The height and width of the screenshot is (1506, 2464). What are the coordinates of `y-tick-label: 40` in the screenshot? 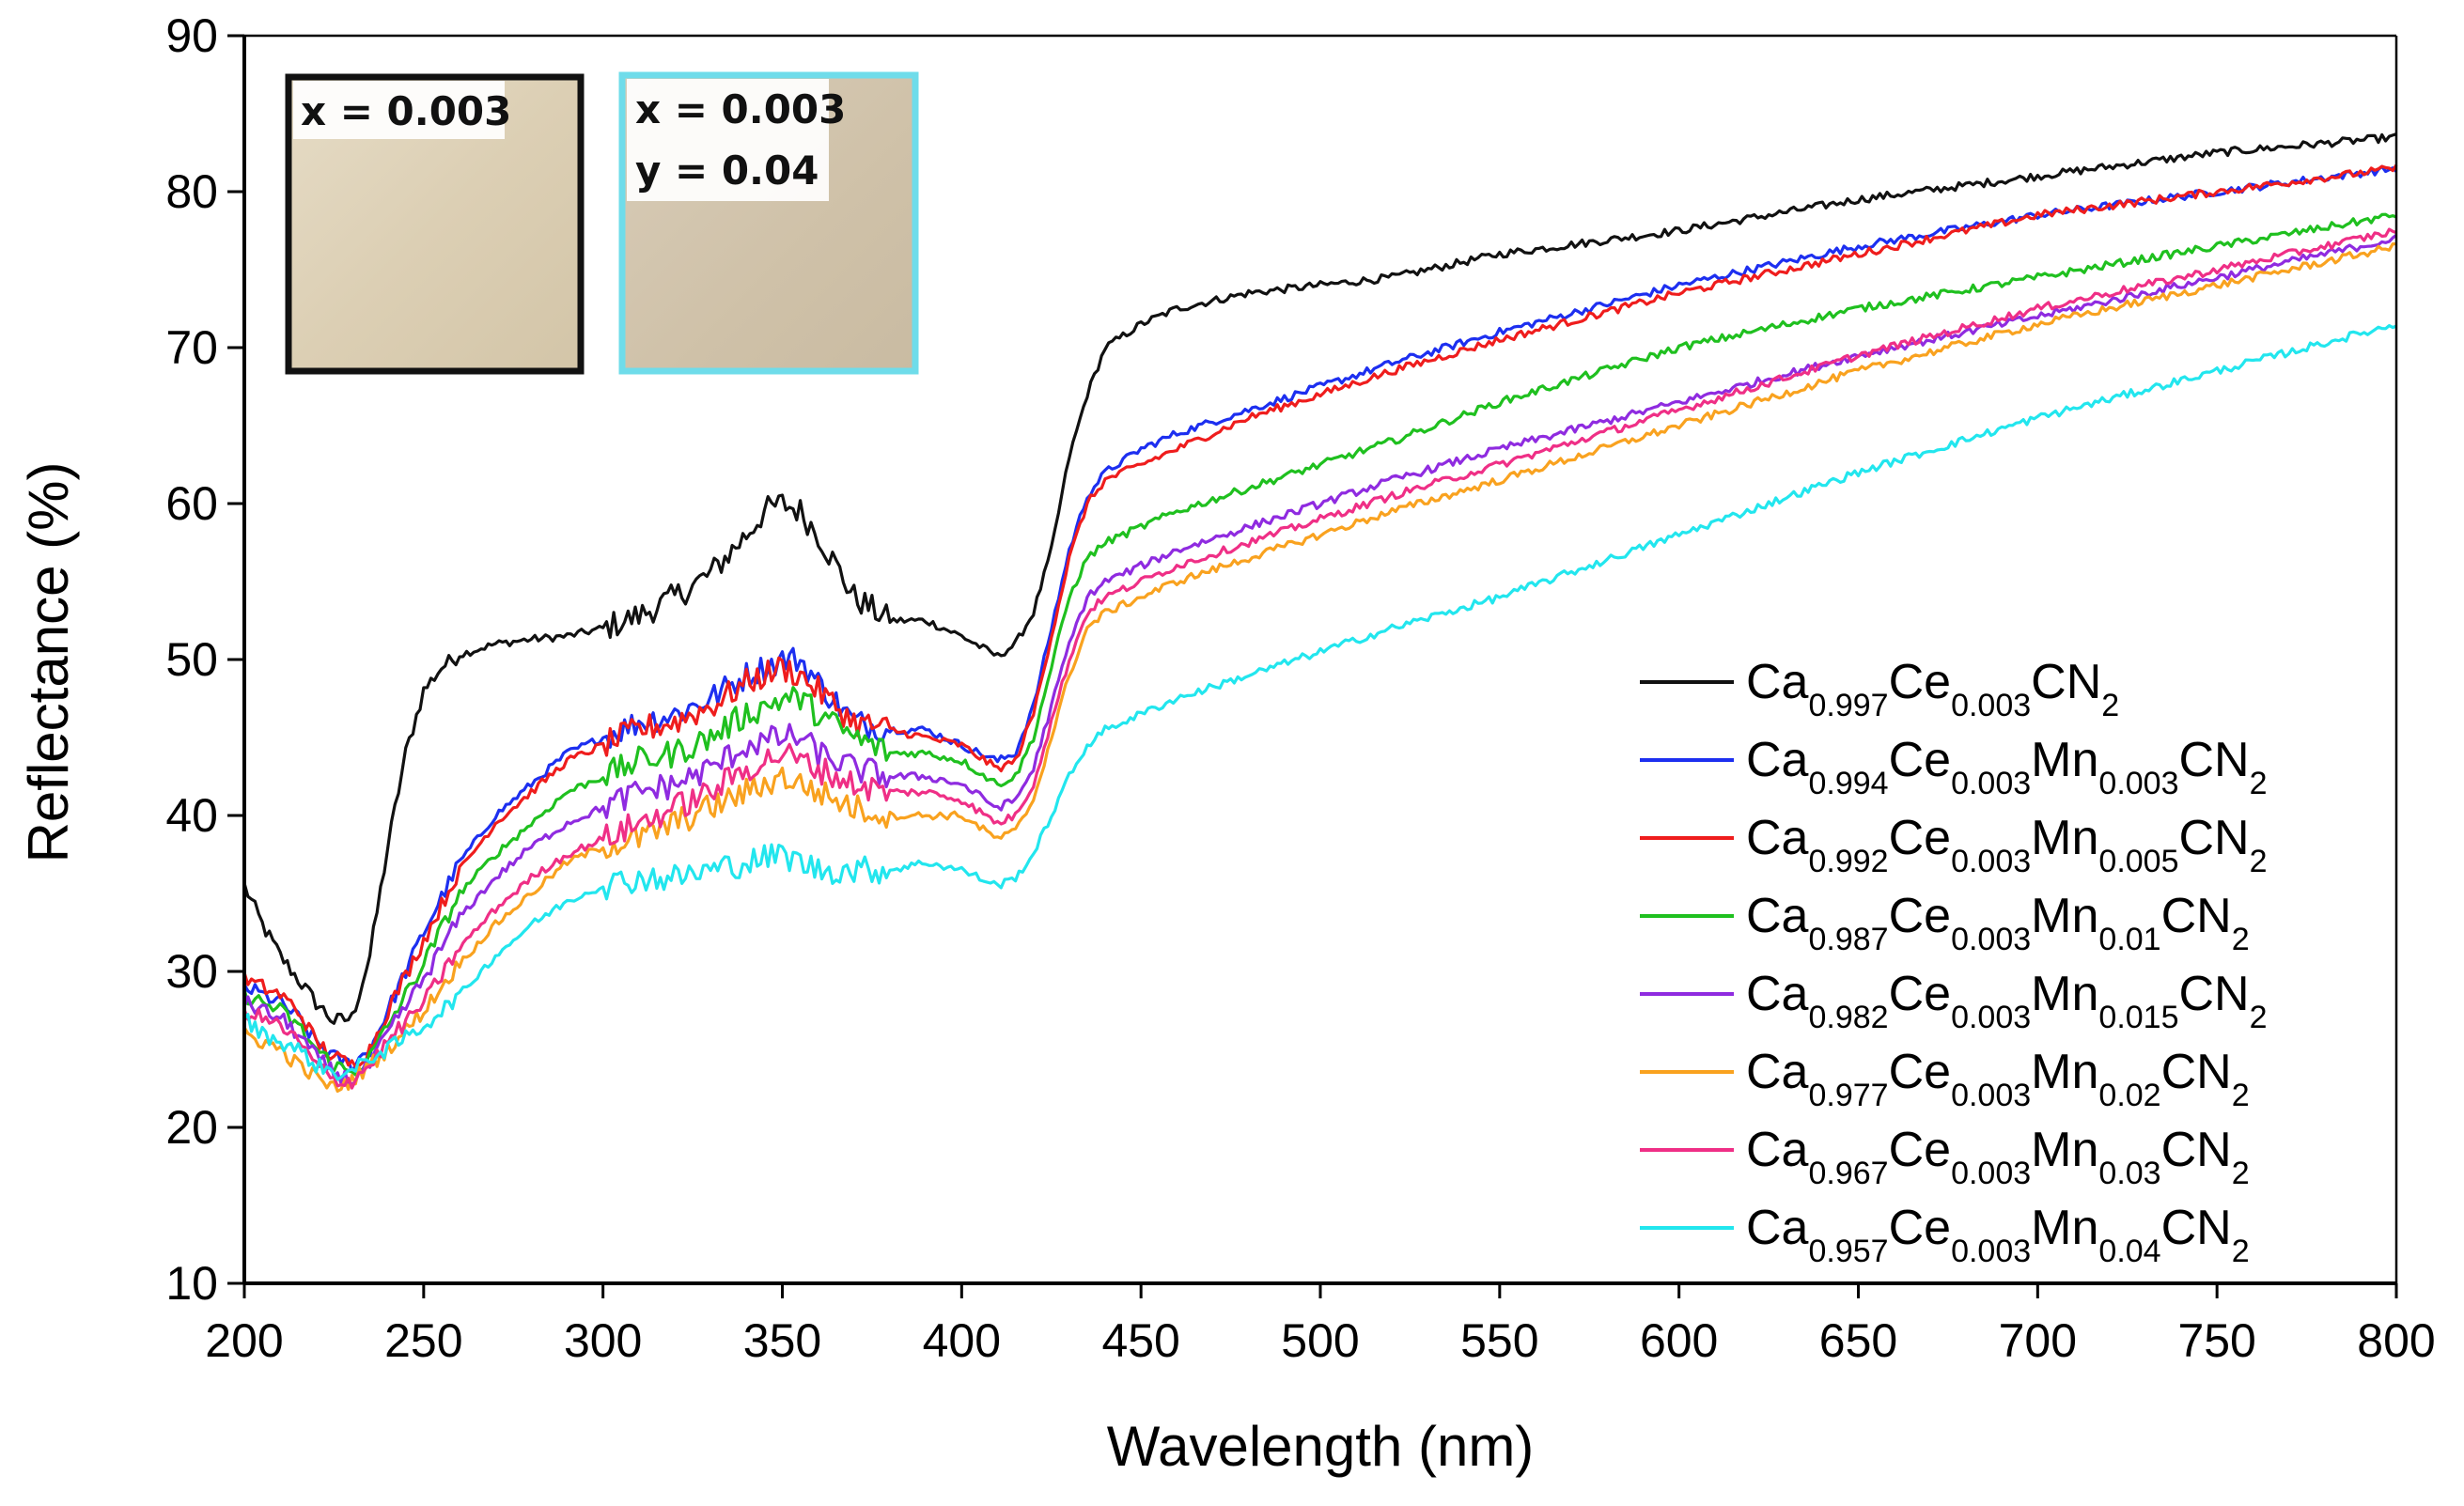 It's located at (191, 815).